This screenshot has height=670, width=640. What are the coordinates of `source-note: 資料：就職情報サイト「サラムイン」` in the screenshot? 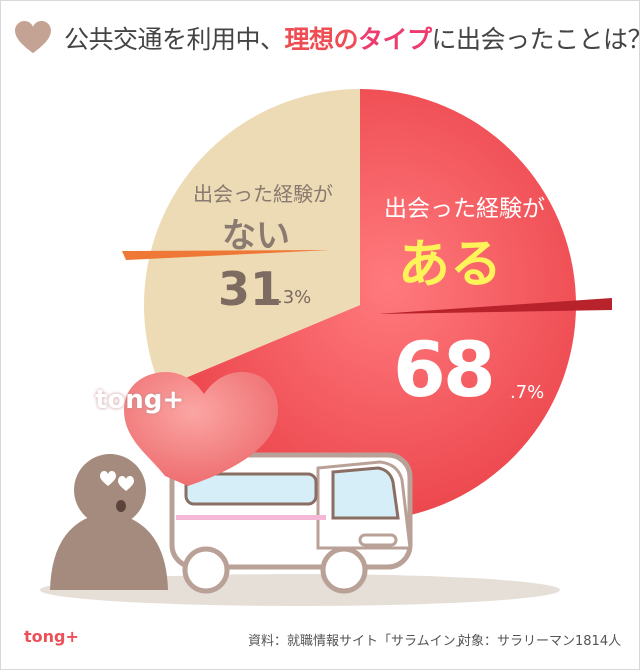 It's located at (358, 641).